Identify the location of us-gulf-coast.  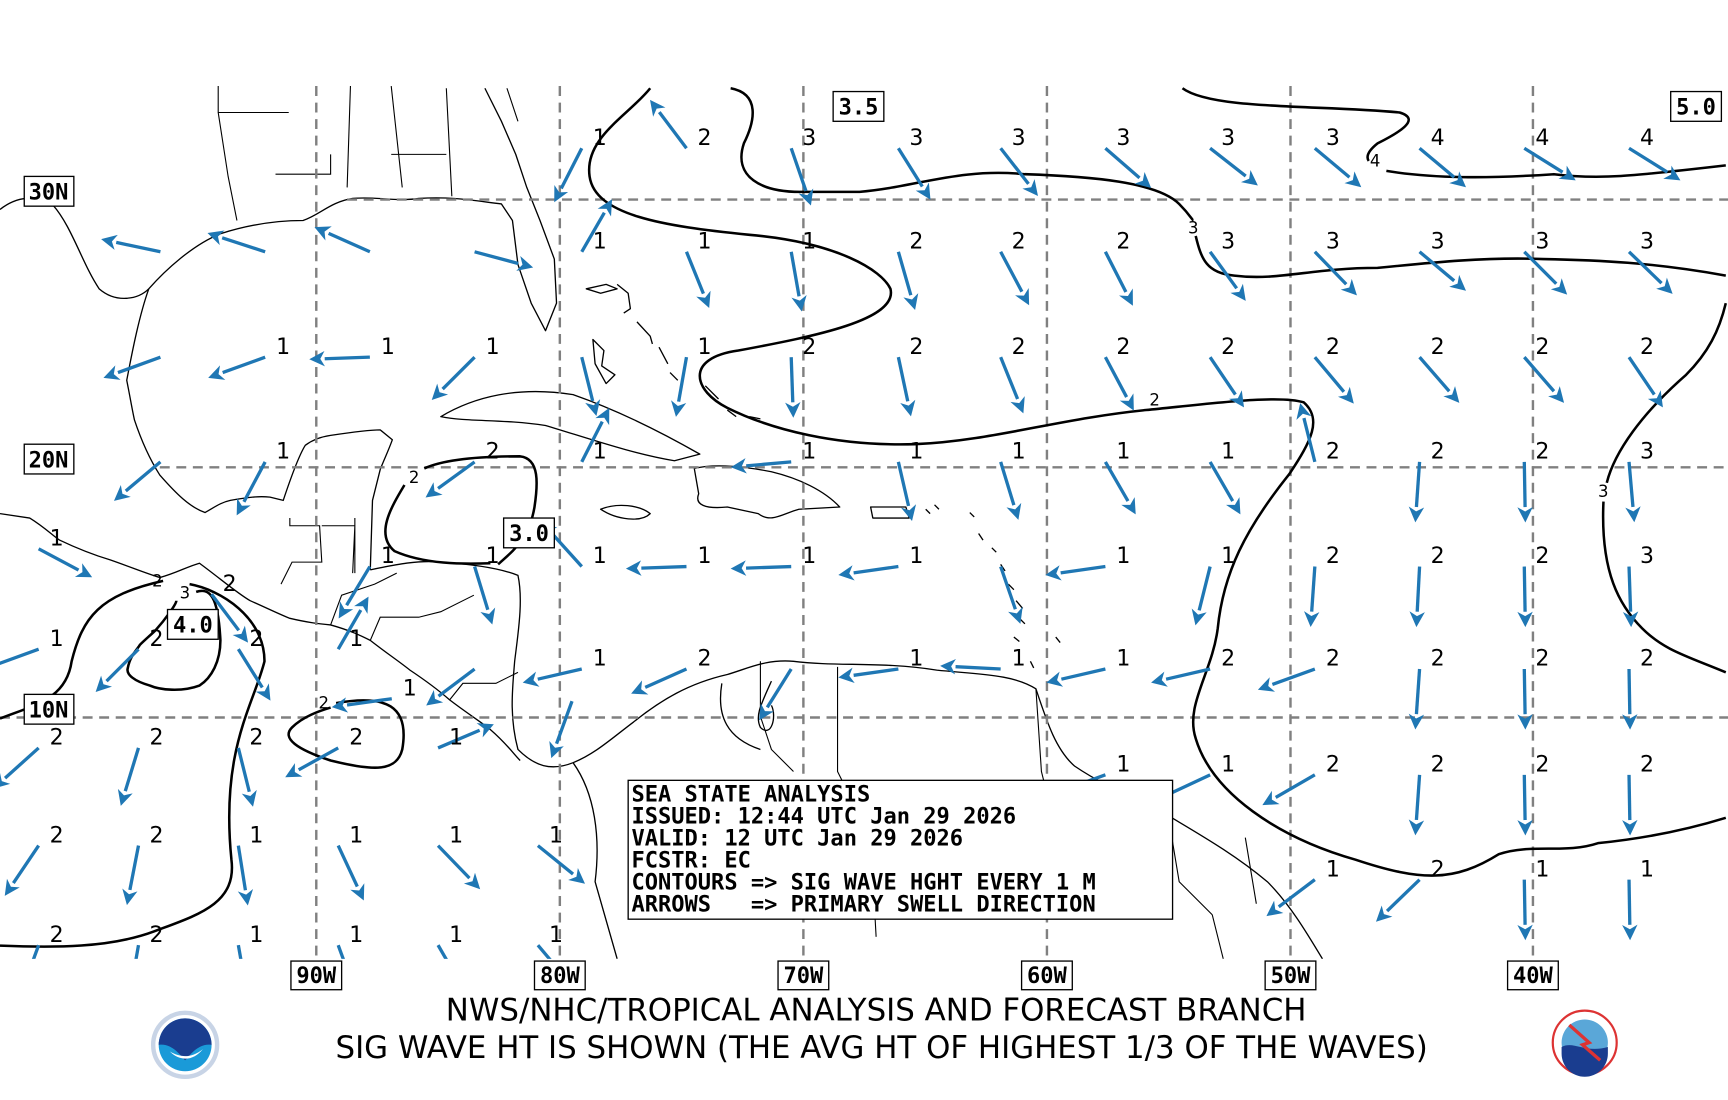
(279, 209).